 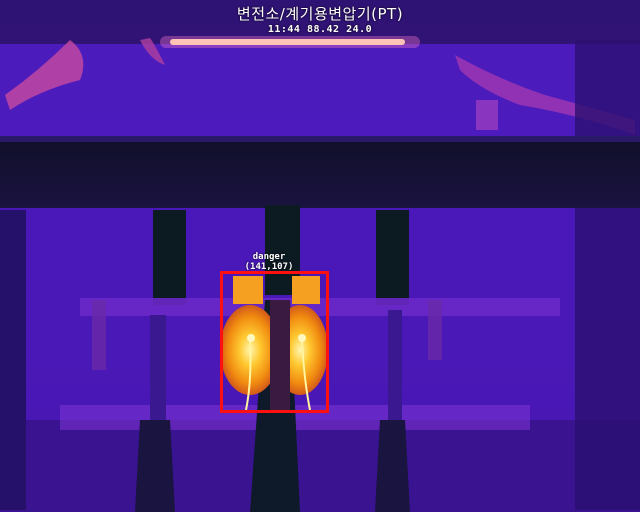 What do you see at coordinates (155, 466) in the screenshot?
I see `left-cable` at bounding box center [155, 466].